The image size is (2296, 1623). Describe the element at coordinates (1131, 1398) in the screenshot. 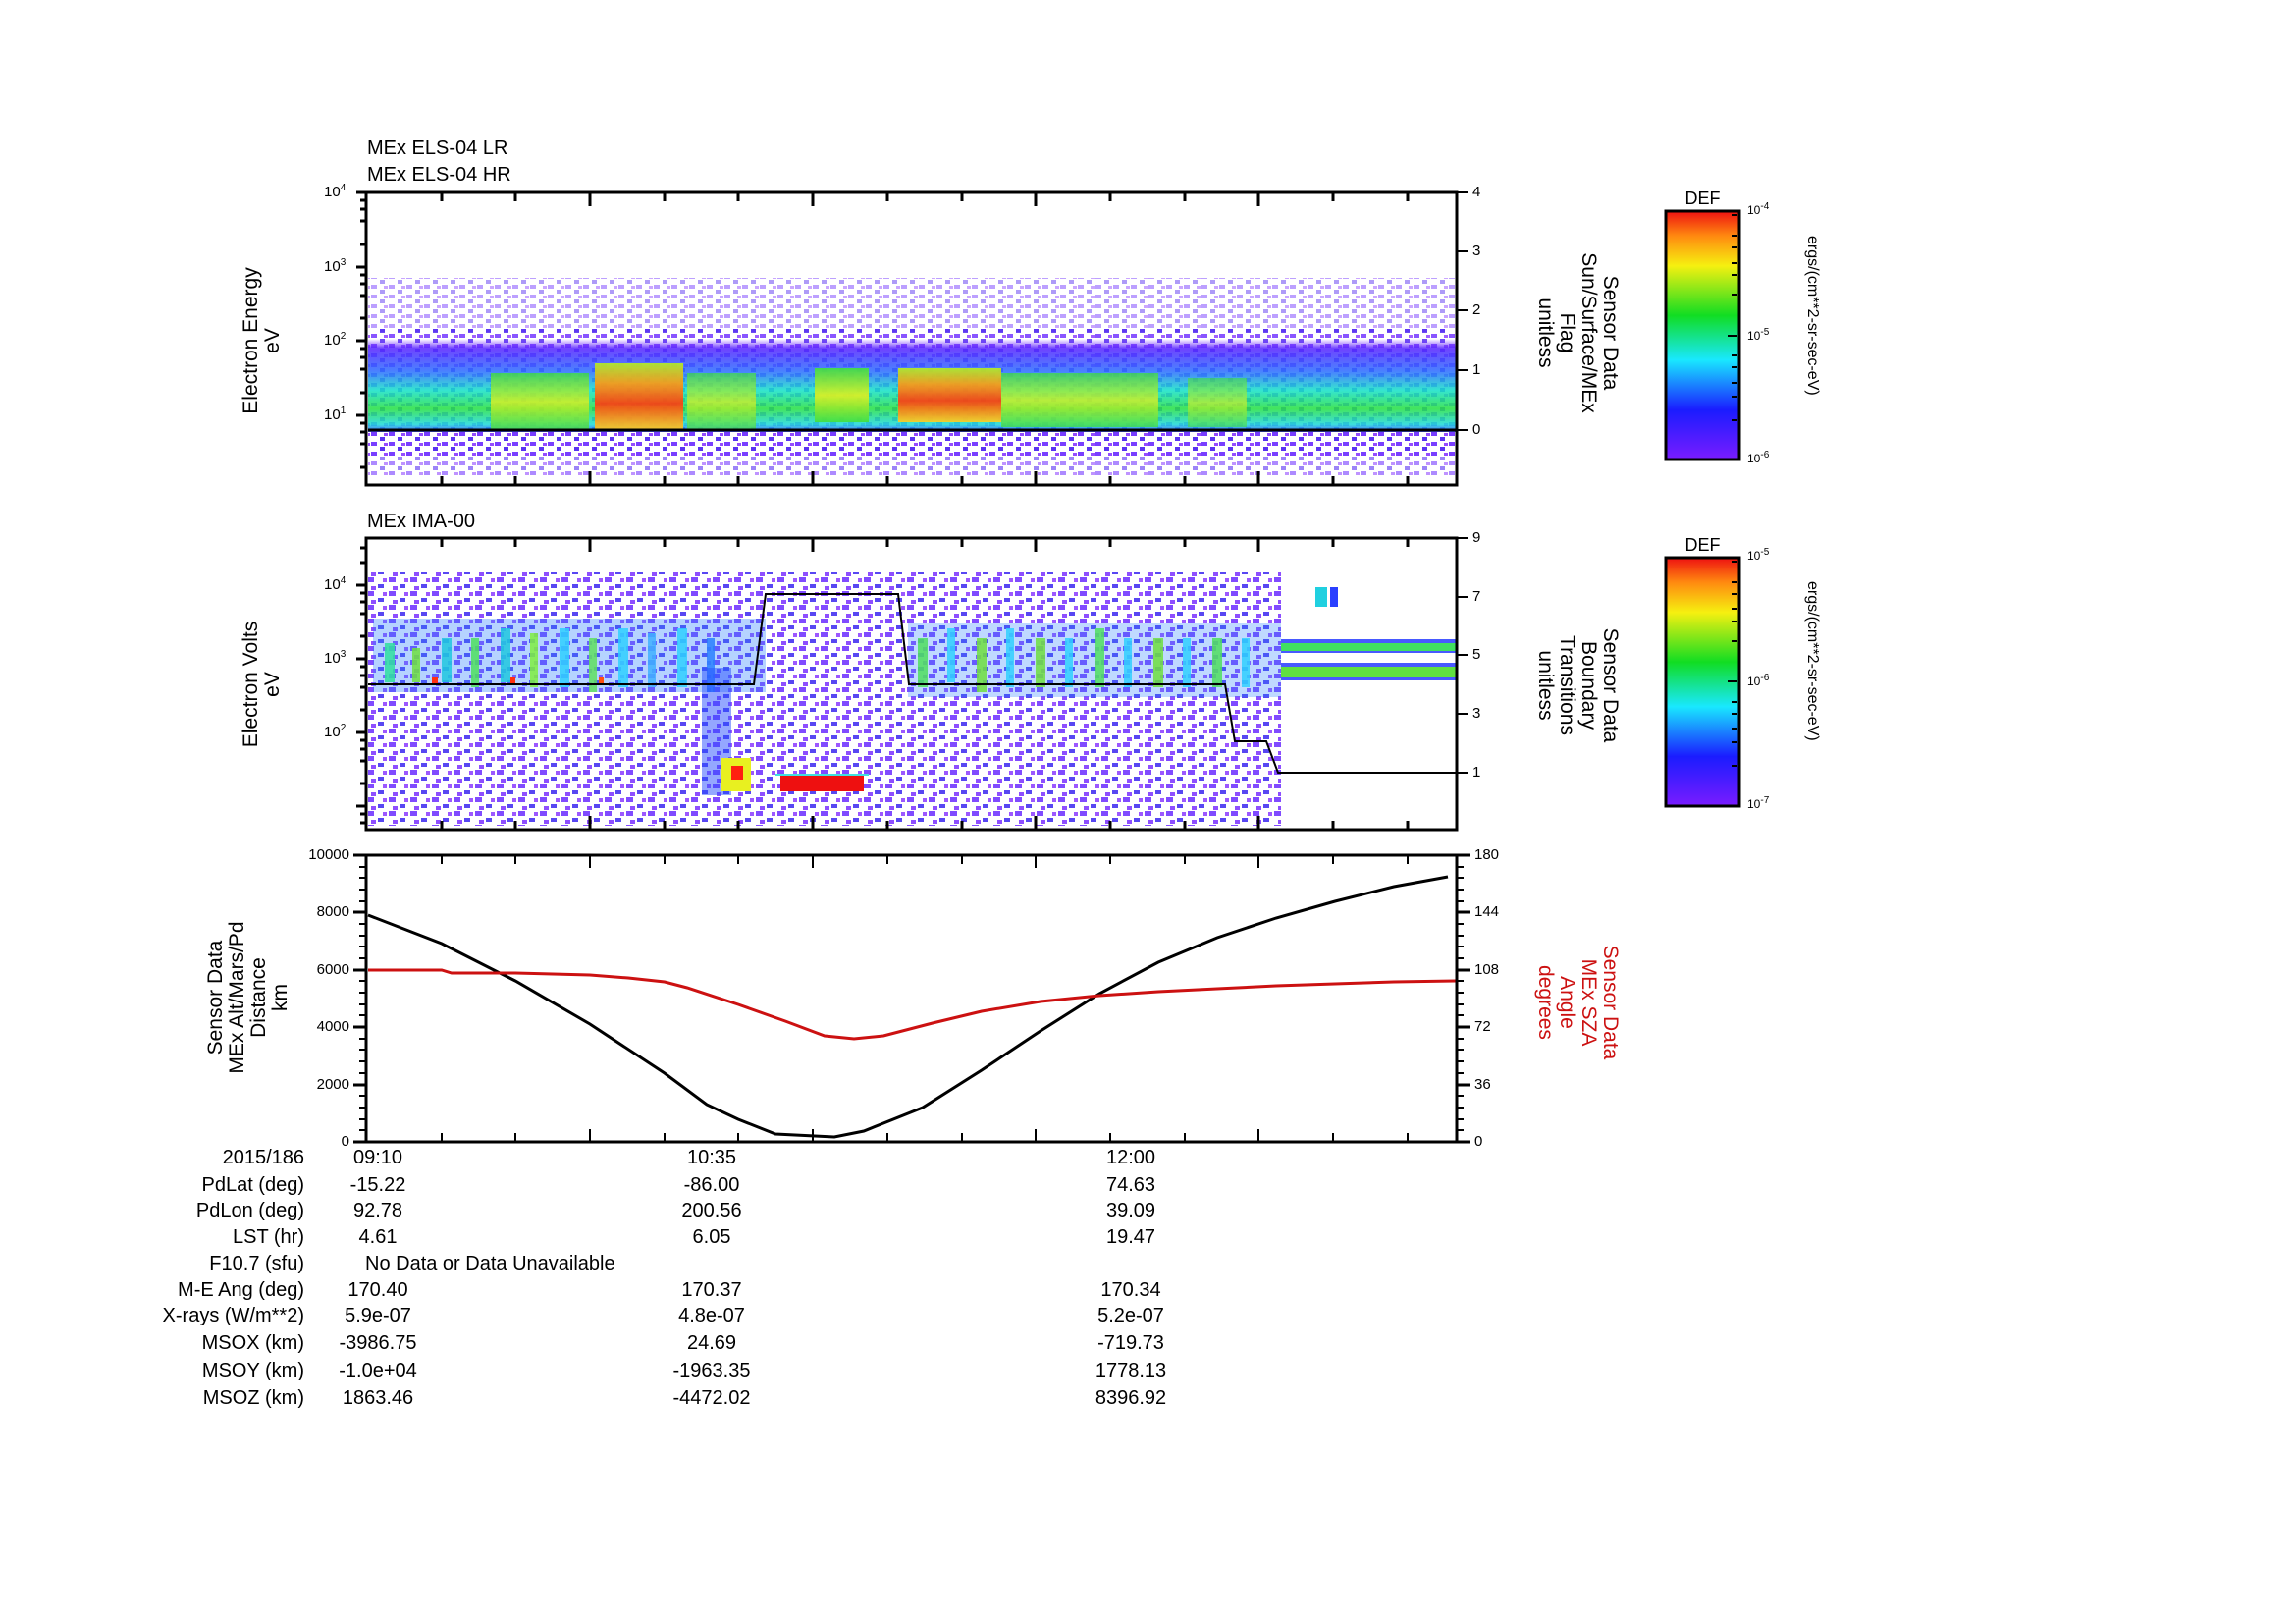

I see `msoz-value: 8396.92` at that location.